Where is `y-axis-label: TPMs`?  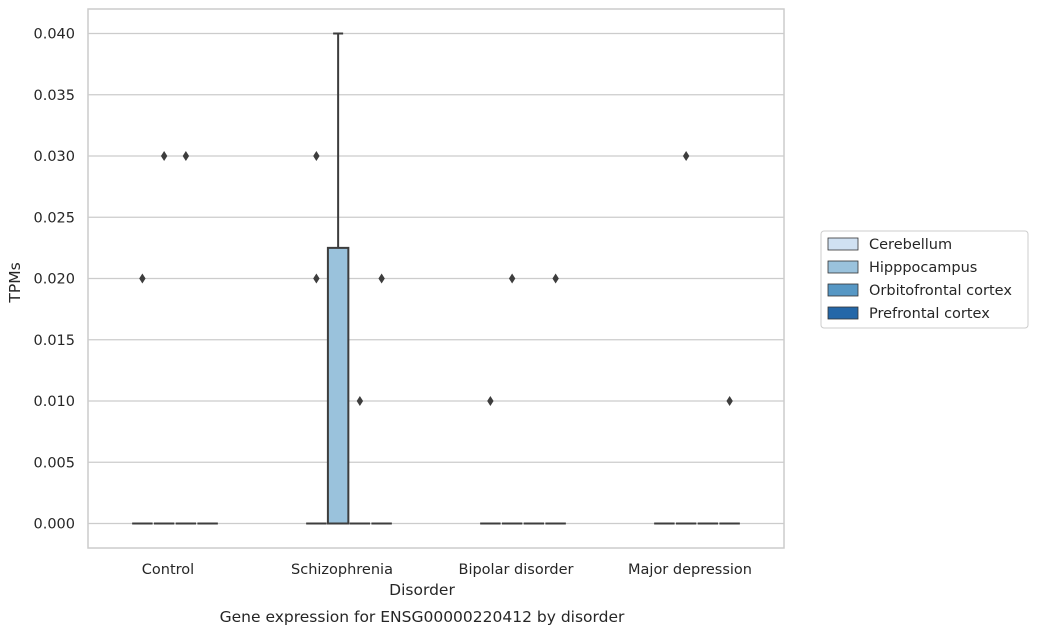
y-axis-label: TPMs is located at coordinates (15, 282).